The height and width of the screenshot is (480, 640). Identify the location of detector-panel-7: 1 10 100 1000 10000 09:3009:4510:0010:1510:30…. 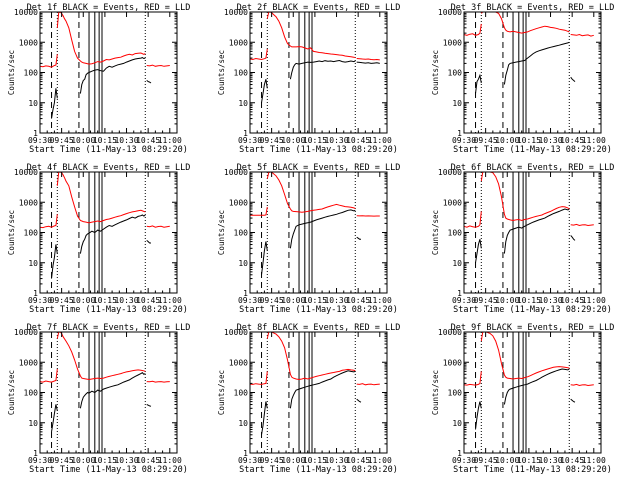
(98, 399).